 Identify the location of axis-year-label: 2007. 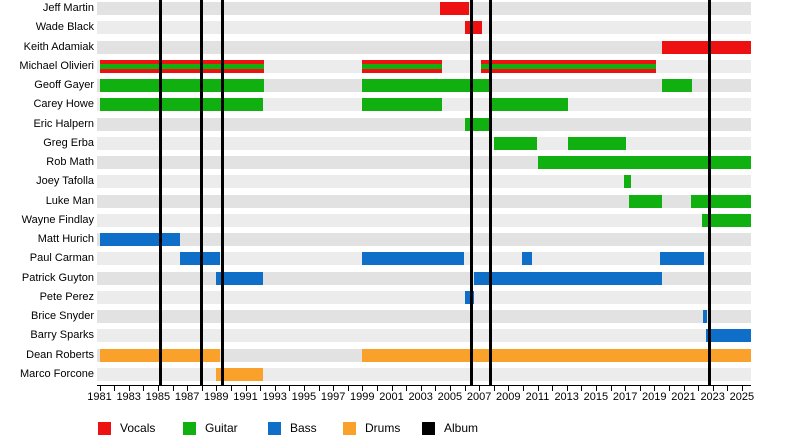
(479, 397).